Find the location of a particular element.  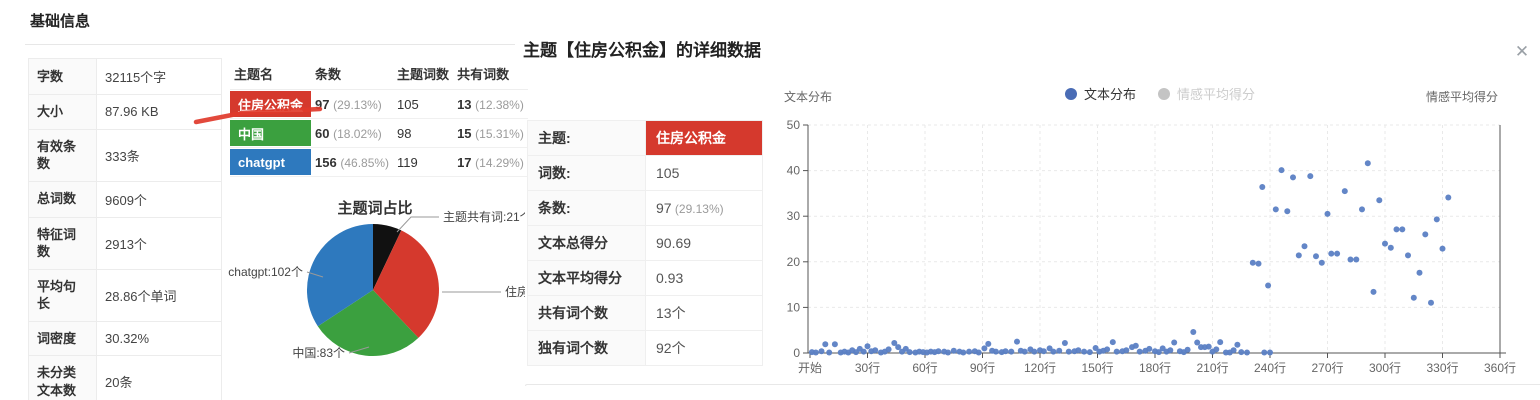

right-axis-title: 情感平均得分 is located at coordinates (1461, 97).